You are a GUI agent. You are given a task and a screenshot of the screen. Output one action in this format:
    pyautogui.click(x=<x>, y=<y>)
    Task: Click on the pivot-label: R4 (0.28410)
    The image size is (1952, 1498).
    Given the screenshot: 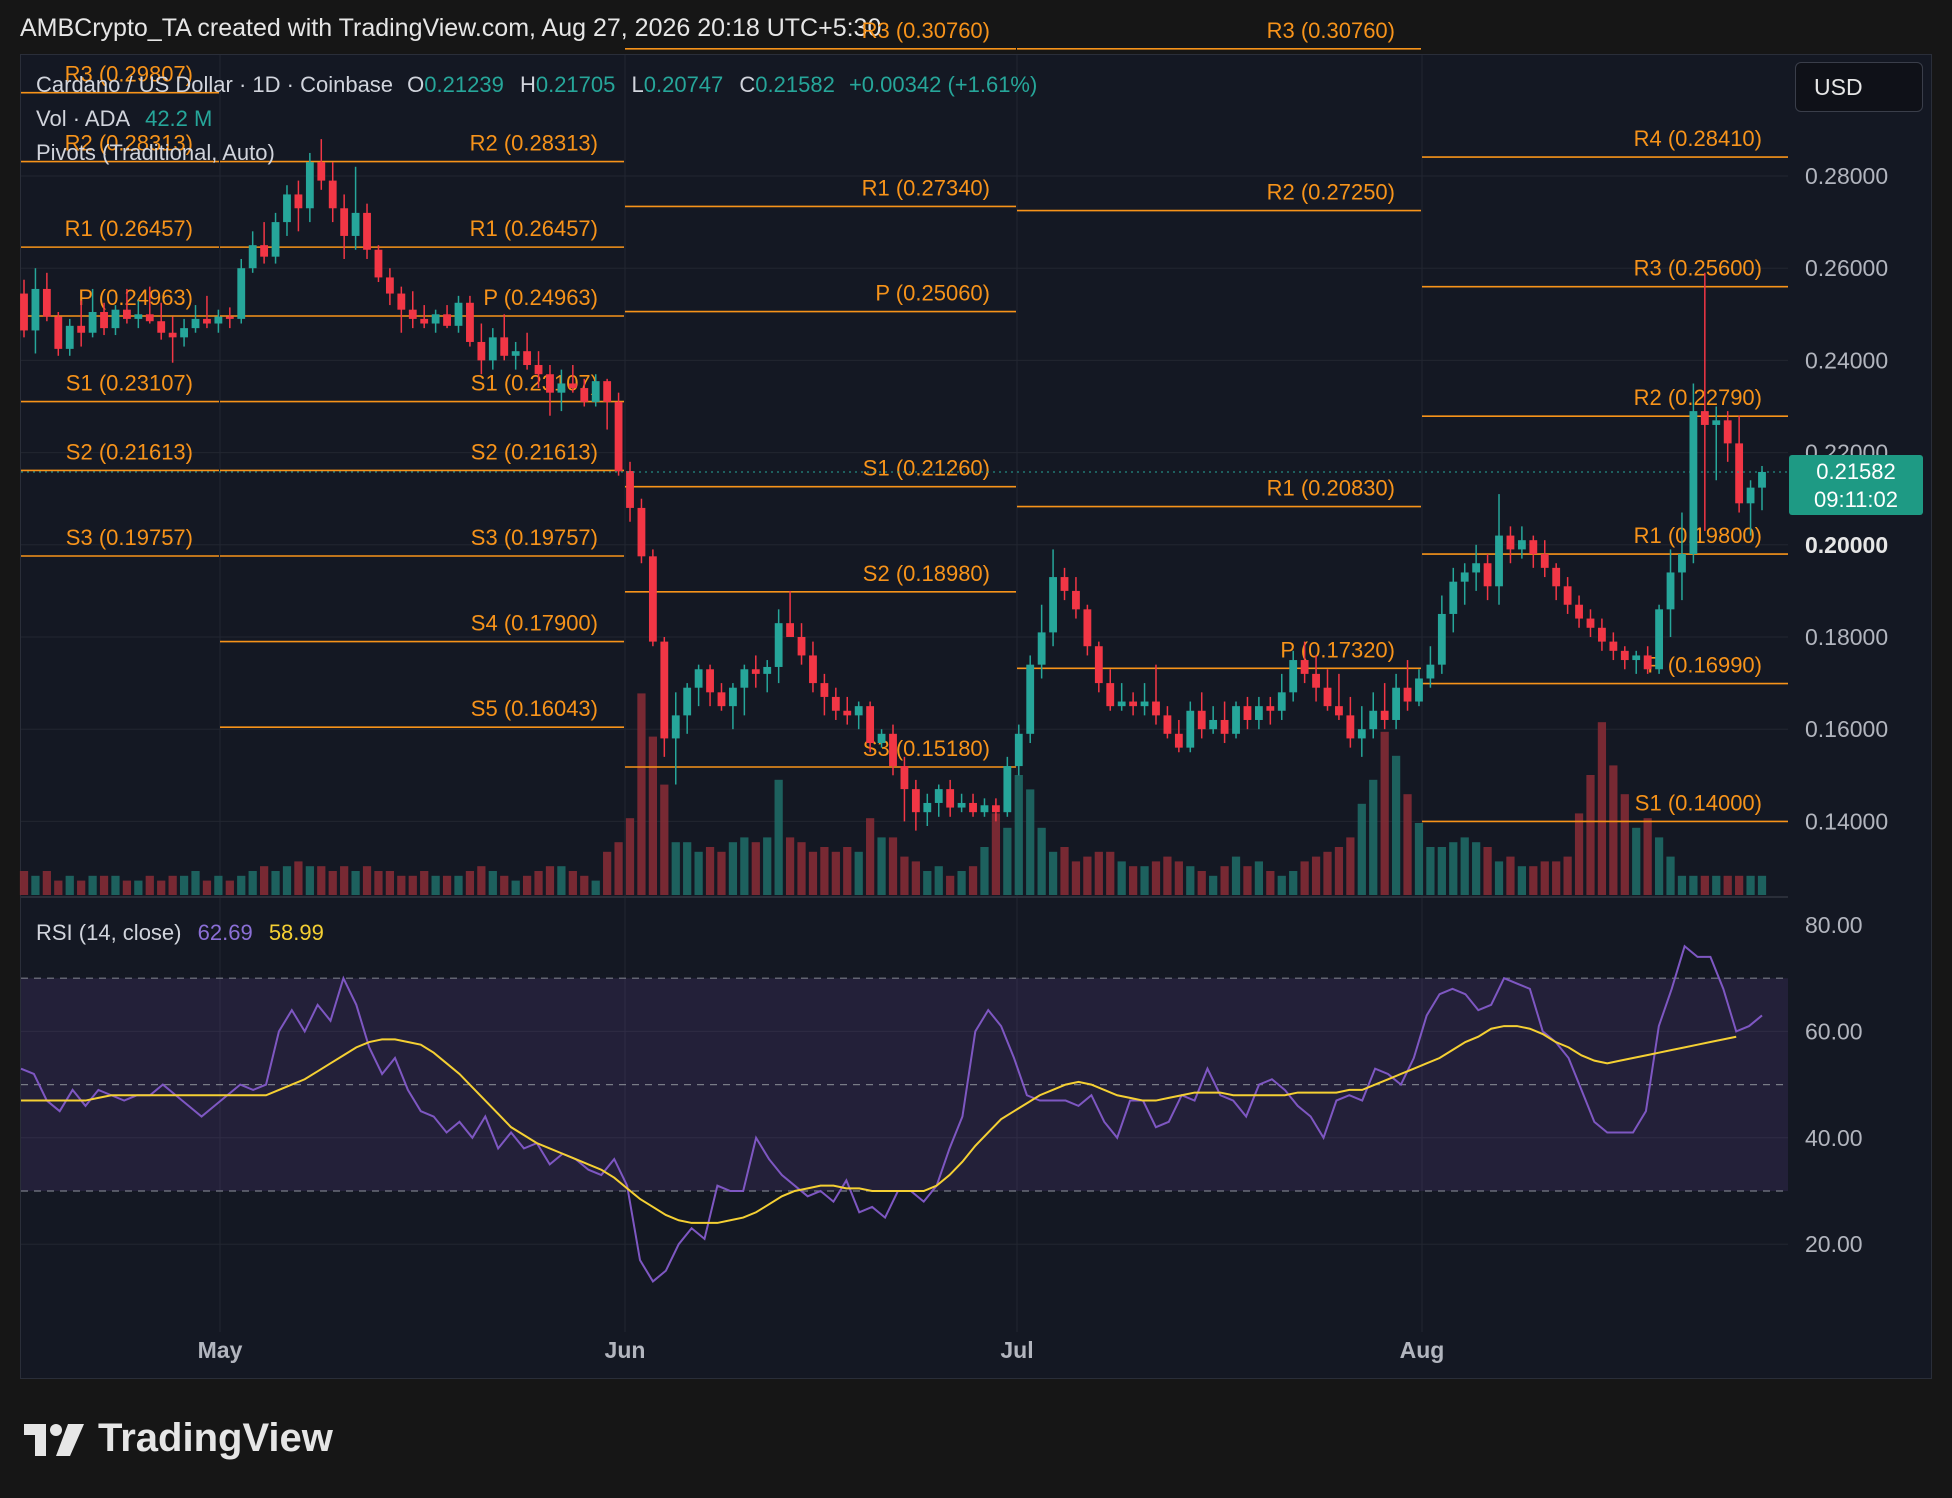 What is the action you would take?
    pyautogui.click(x=1698, y=138)
    